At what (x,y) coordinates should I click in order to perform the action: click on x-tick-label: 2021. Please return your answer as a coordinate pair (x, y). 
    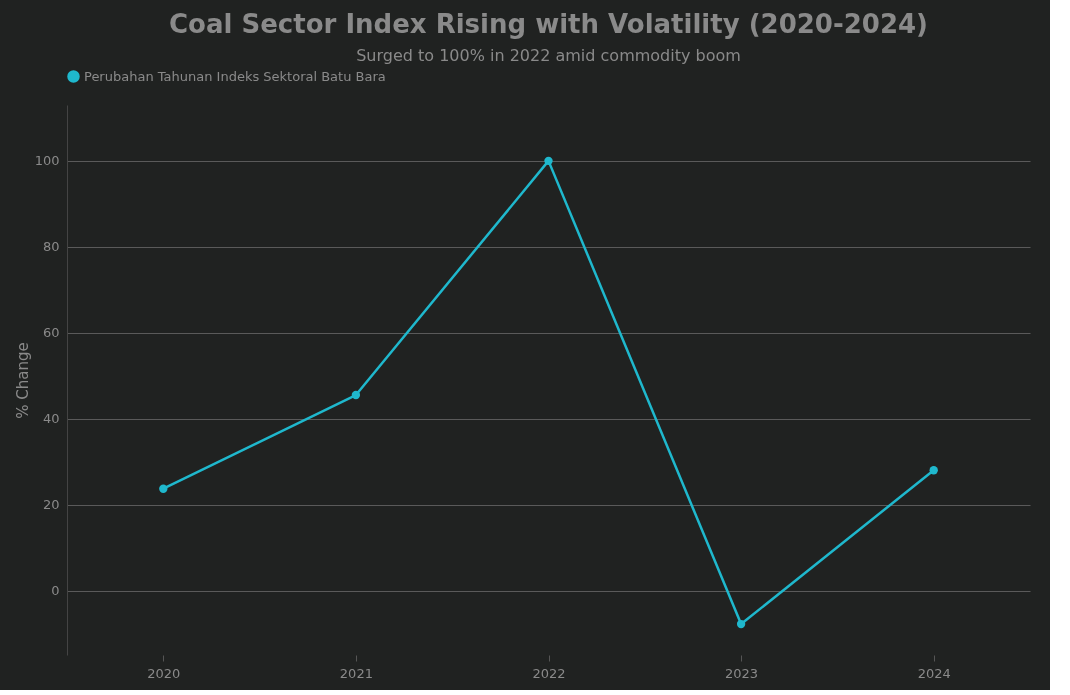
    Looking at the image, I should click on (356, 673).